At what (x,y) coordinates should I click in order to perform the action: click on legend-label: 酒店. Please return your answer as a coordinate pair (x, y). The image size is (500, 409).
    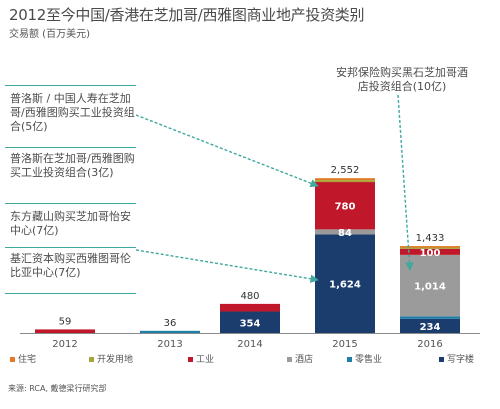
    Looking at the image, I should click on (304, 360).